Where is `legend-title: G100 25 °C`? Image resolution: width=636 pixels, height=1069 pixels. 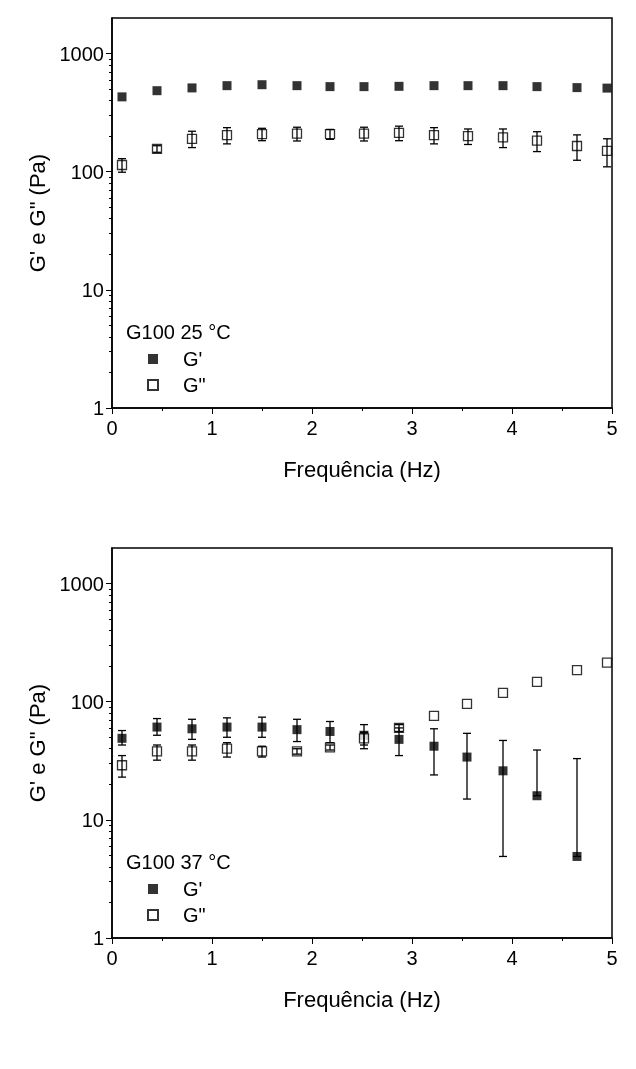 legend-title: G100 25 °C is located at coordinates (178, 332).